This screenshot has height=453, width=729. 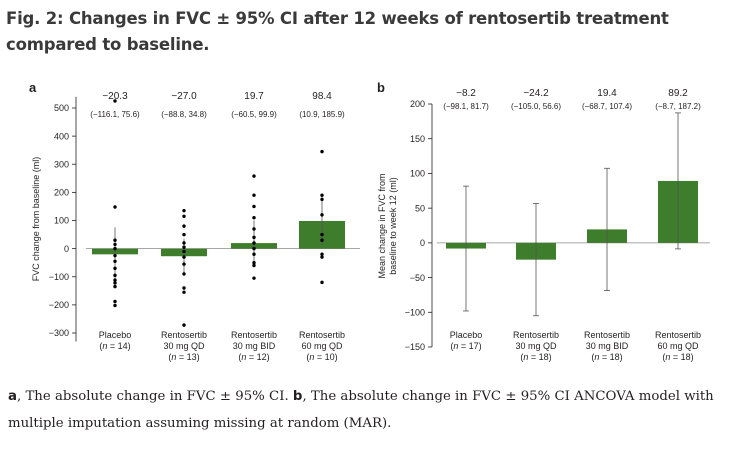 What do you see at coordinates (254, 346) in the screenshot?
I see `category-dose-a-3: 30 mg BID` at bounding box center [254, 346].